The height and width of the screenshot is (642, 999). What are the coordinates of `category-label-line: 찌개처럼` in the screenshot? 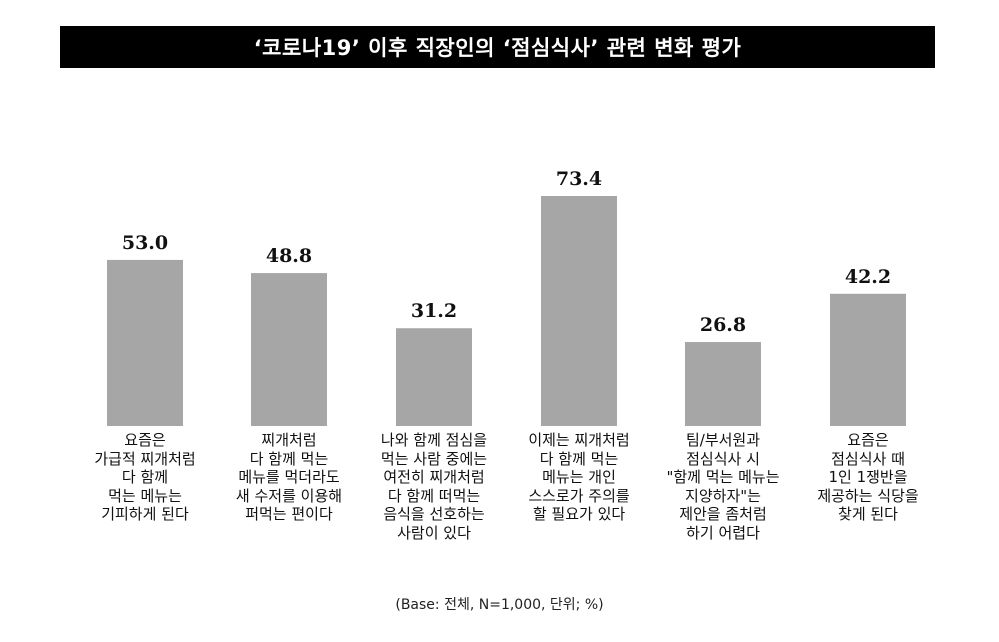 It's located at (289, 440).